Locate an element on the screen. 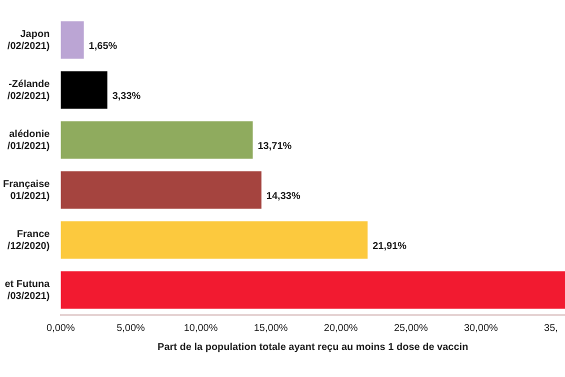 The width and height of the screenshot is (565, 377). x-tick-label: 10,00% is located at coordinates (201, 328).